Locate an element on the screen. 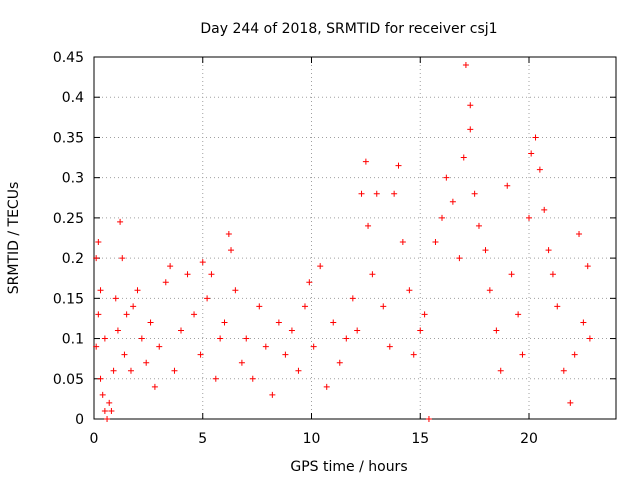 Image resolution: width=640 pixels, height=480 pixels. y-tick-label: 0.3 is located at coordinates (73, 179).